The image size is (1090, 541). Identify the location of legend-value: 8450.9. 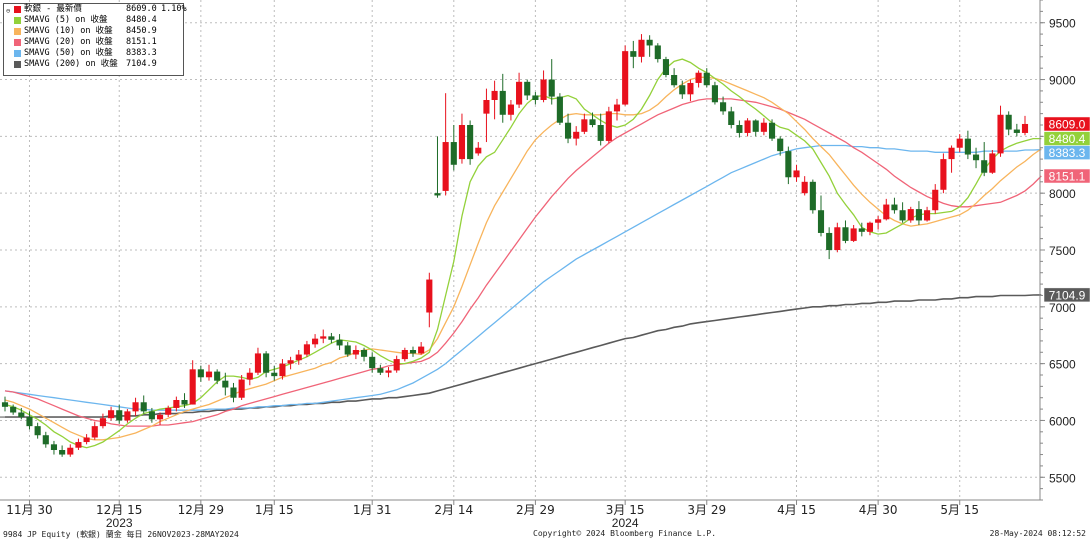
(141, 31).